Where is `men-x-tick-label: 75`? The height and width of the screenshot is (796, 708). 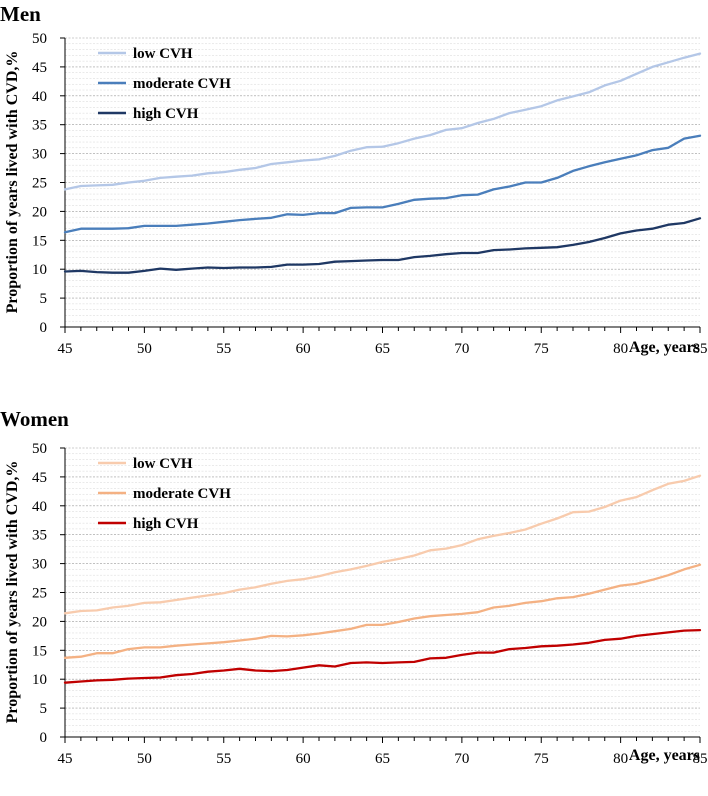
men-x-tick-label: 75 is located at coordinates (541, 349).